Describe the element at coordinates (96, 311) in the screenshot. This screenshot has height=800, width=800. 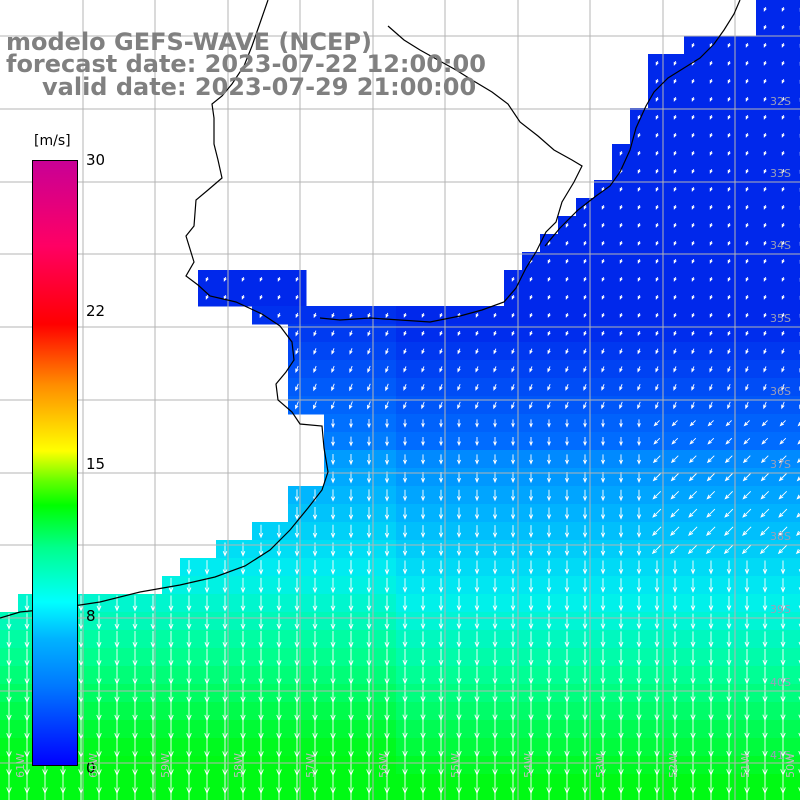
I see `colorbar-tick-22: 22` at that location.